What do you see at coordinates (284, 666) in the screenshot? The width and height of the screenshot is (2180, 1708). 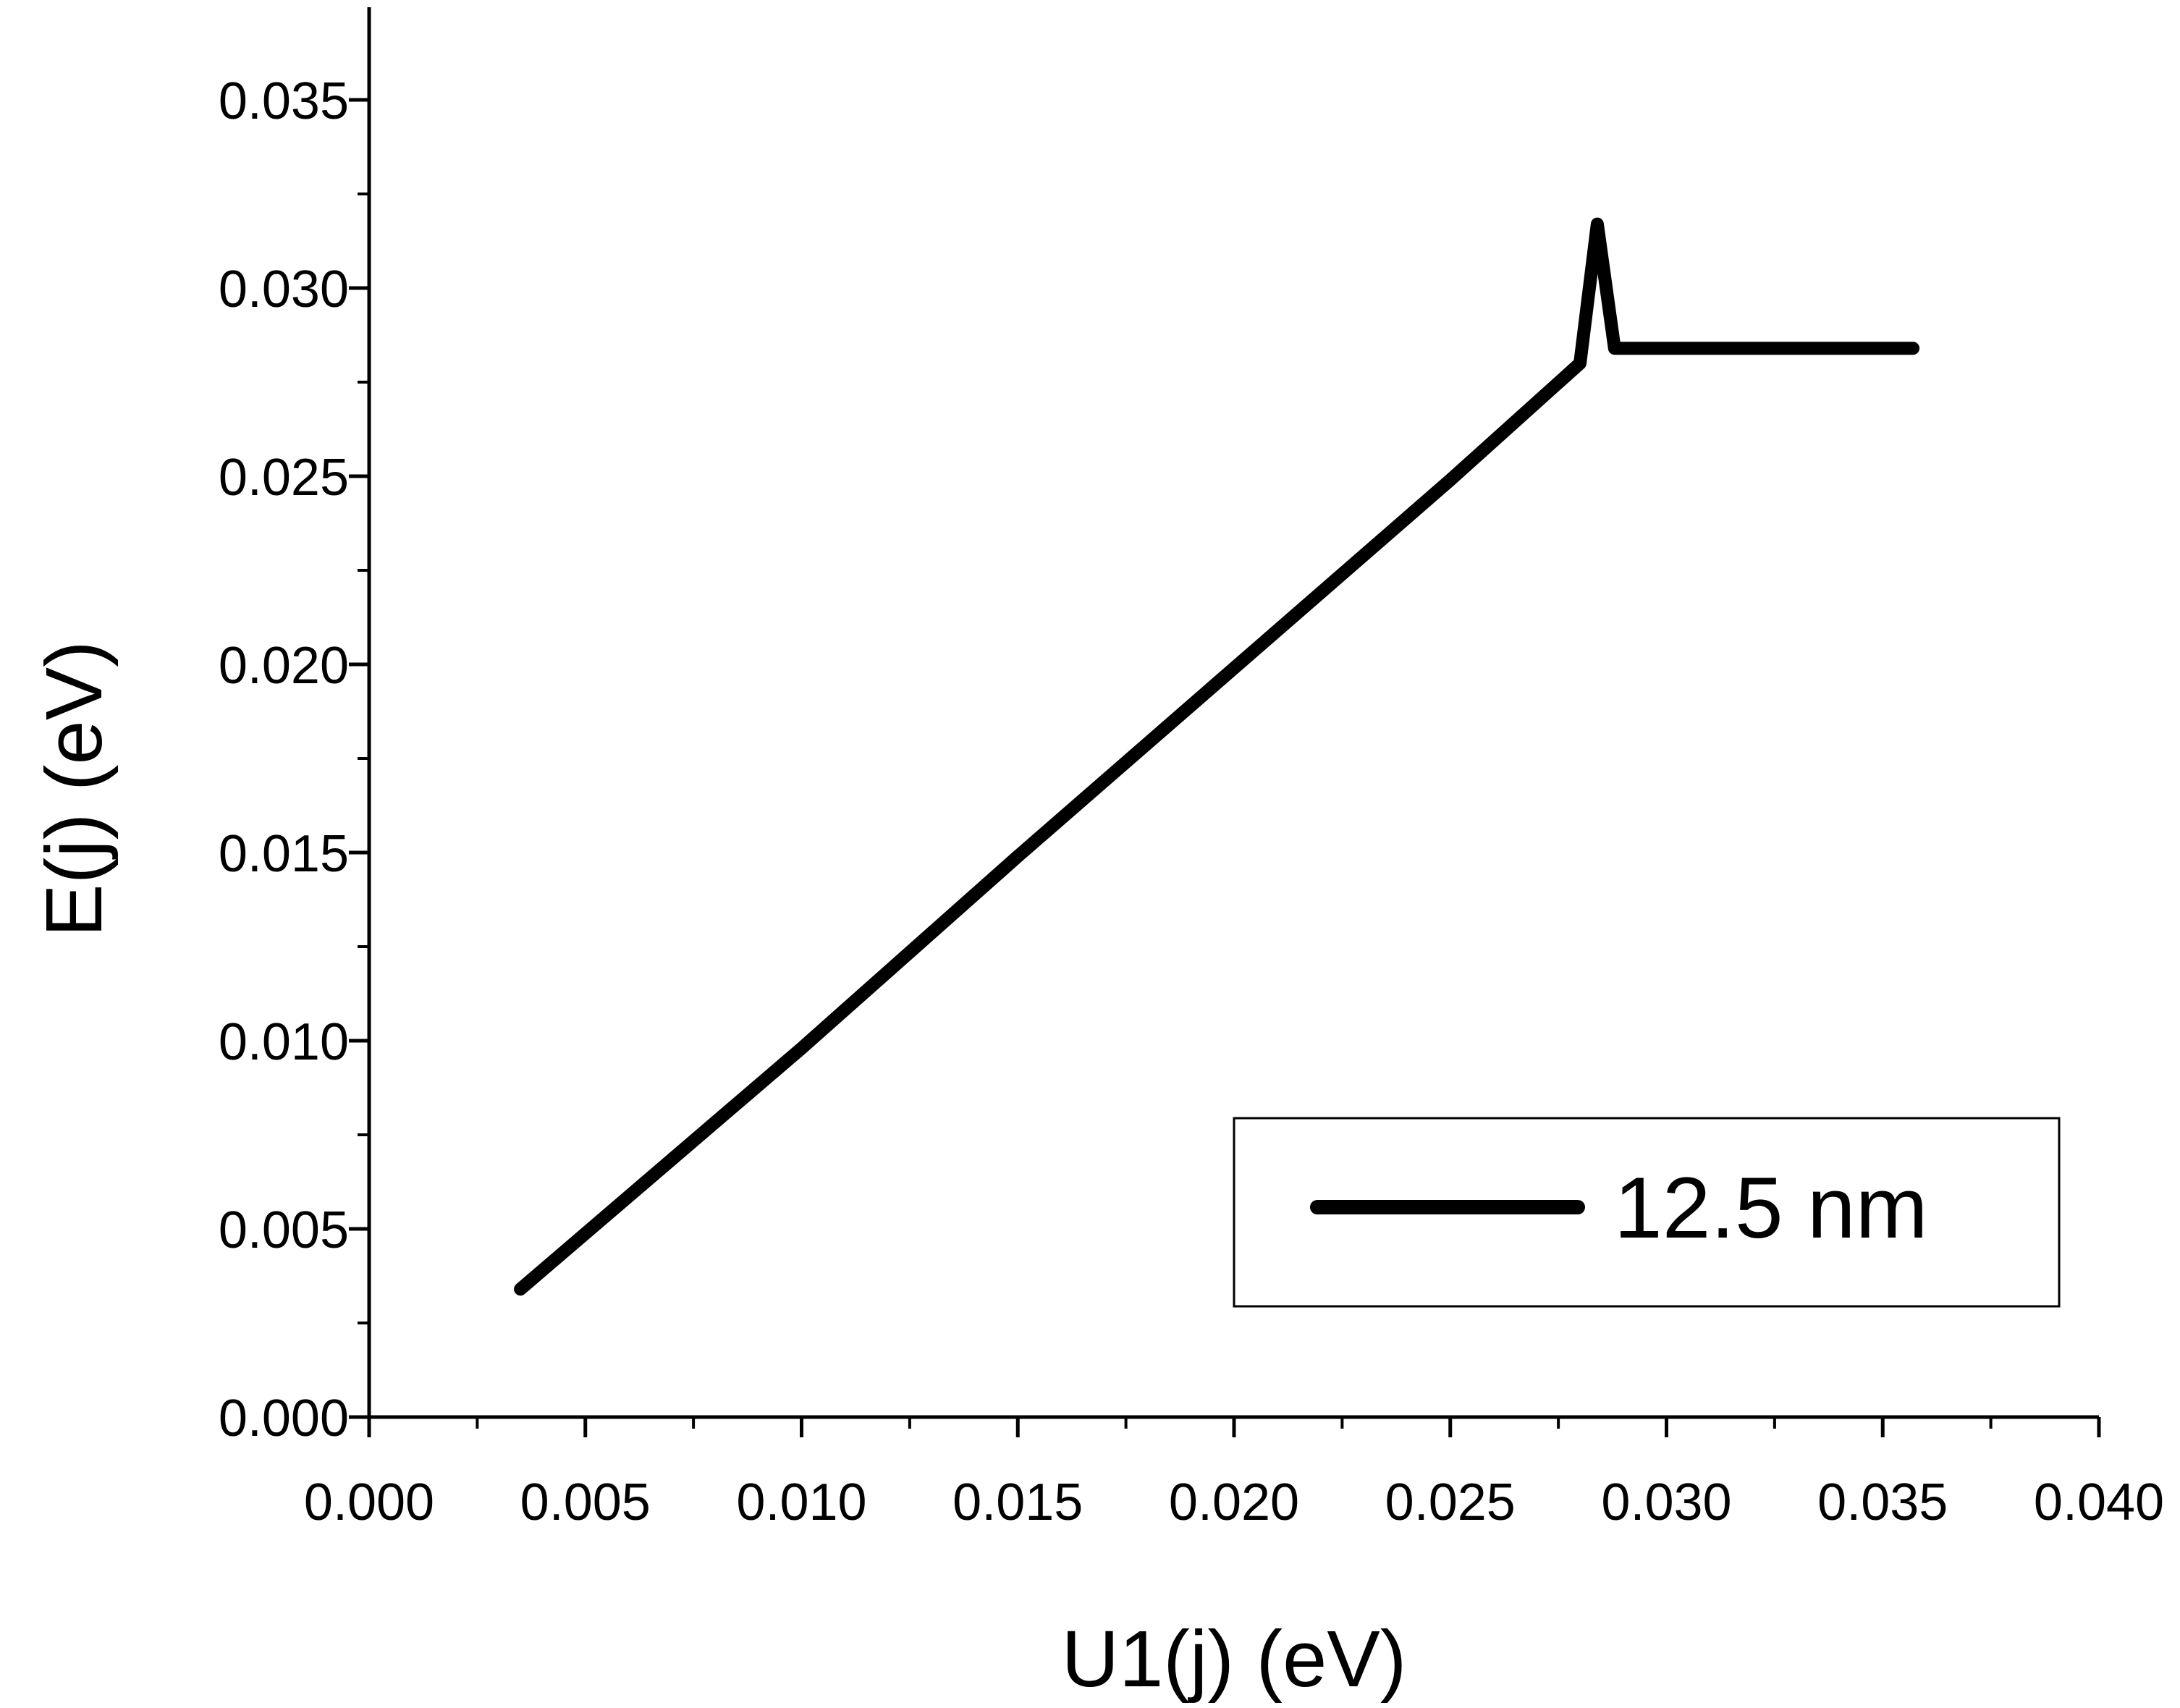 I see `y-tick-label: 0.020` at bounding box center [284, 666].